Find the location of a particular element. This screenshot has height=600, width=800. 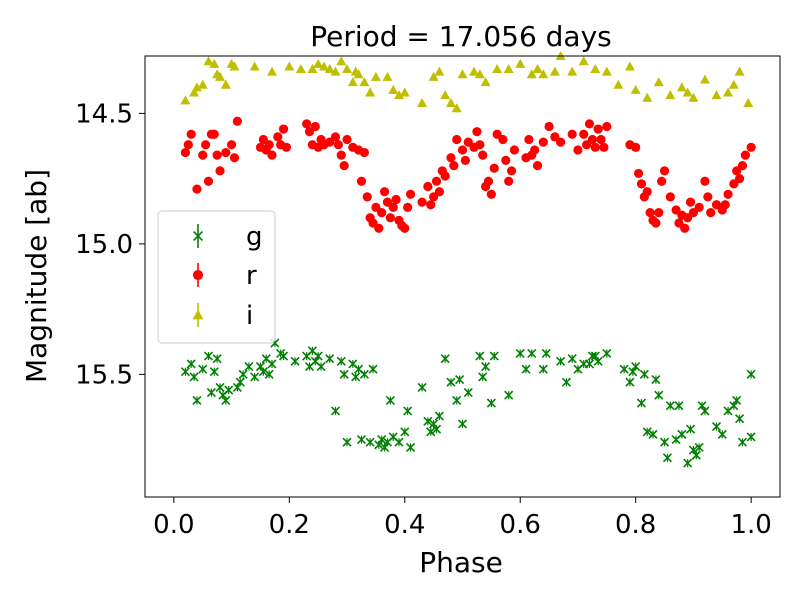

legend-label-r: r is located at coordinates (251, 276).